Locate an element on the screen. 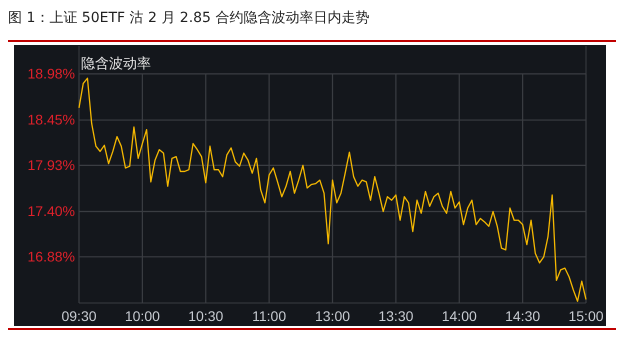 Image resolution: width=624 pixels, height=356 pixels. x-tick-label: 13:30 is located at coordinates (396, 316).